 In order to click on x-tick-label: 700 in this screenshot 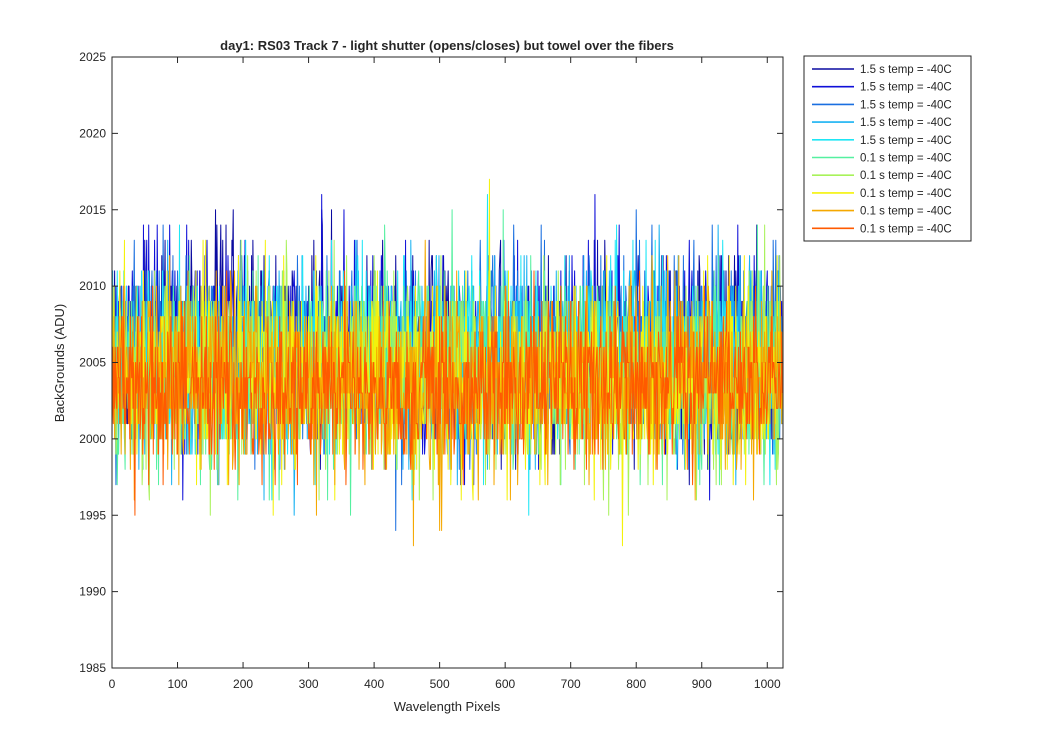, I will do `click(571, 684)`.